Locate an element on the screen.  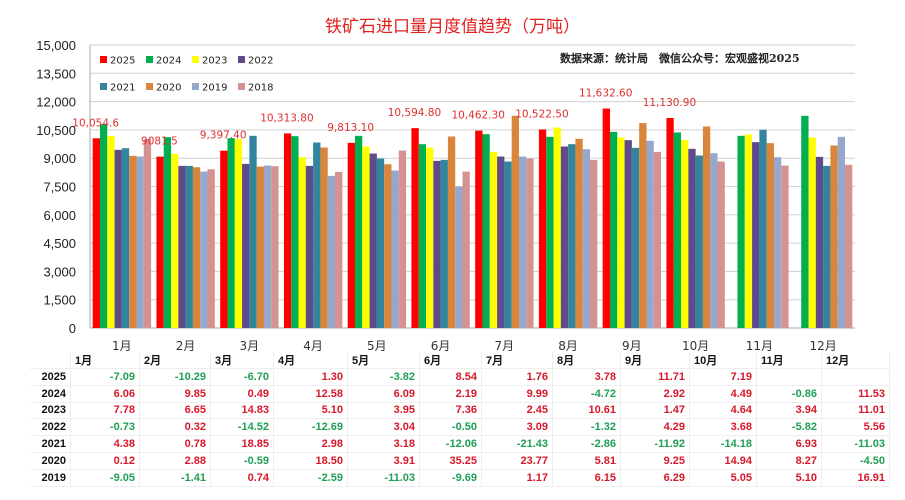
legend-swatch-2020 is located at coordinates (149, 86).